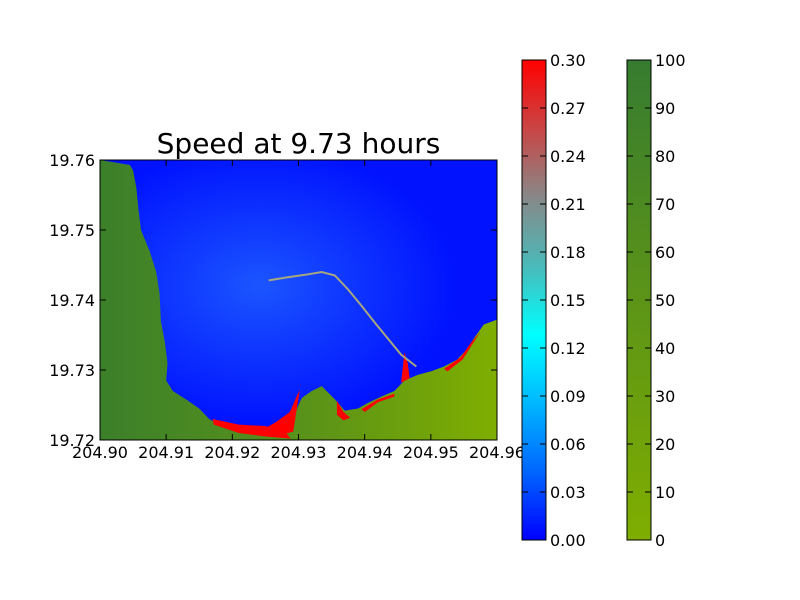 The image size is (800, 600). What do you see at coordinates (665, 156) in the screenshot?
I see `depth-colorbar-tick-label: 80` at bounding box center [665, 156].